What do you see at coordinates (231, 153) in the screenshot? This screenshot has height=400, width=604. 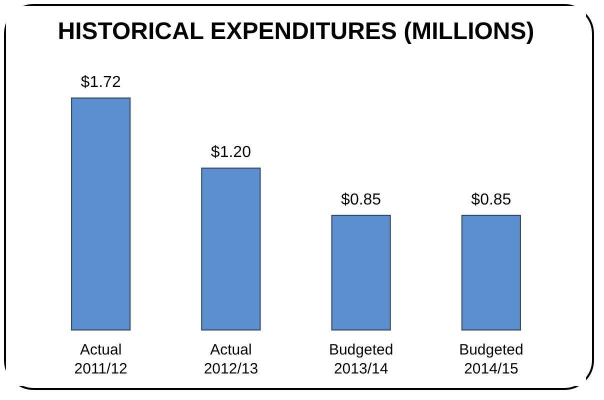 I see `data-label: $1.20` at bounding box center [231, 153].